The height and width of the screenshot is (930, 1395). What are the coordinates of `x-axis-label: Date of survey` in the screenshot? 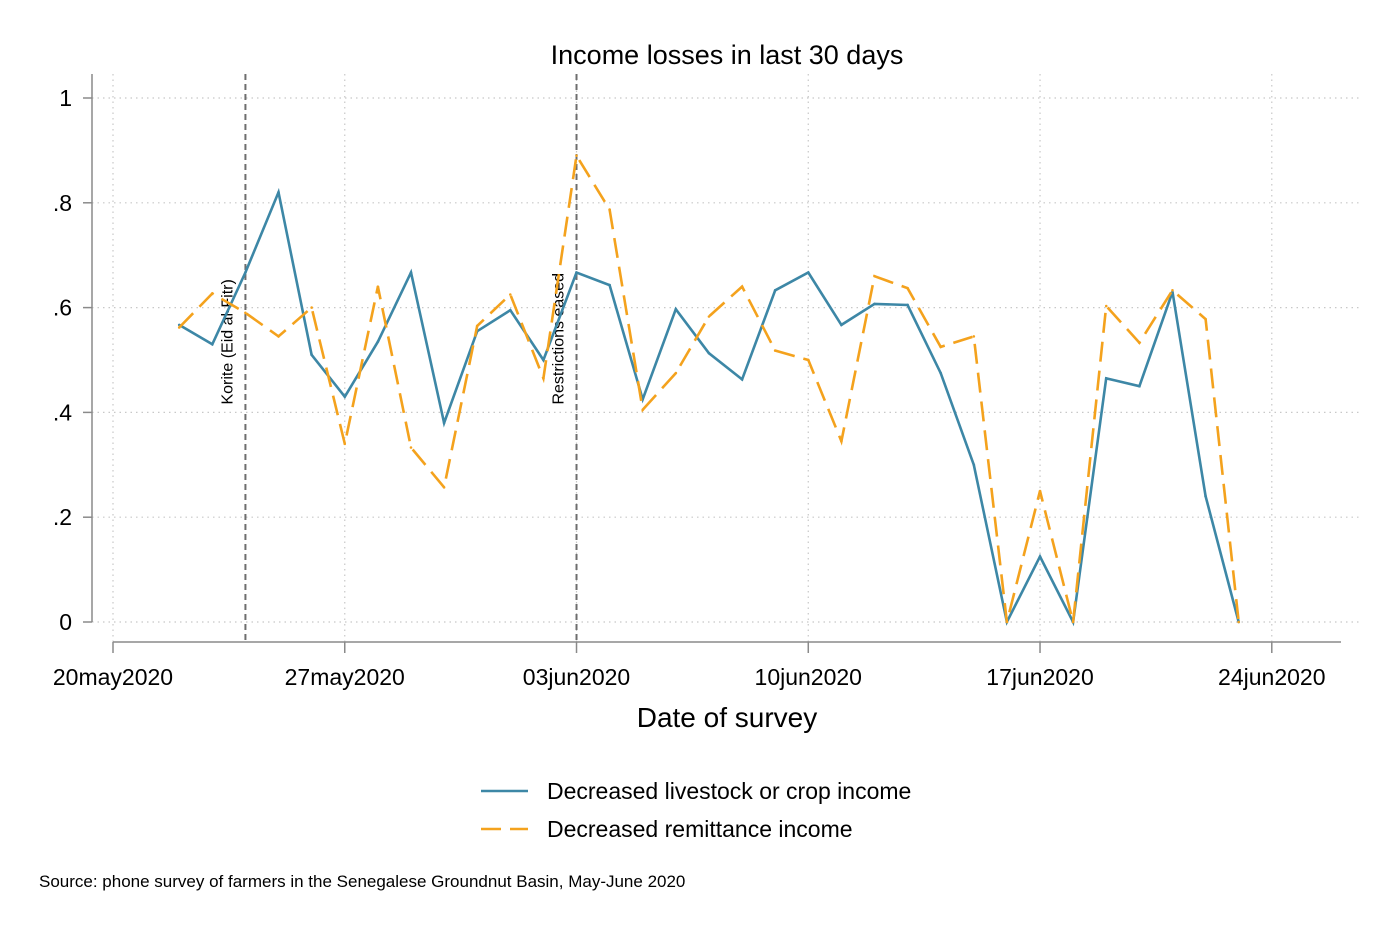 It's located at (727, 717).